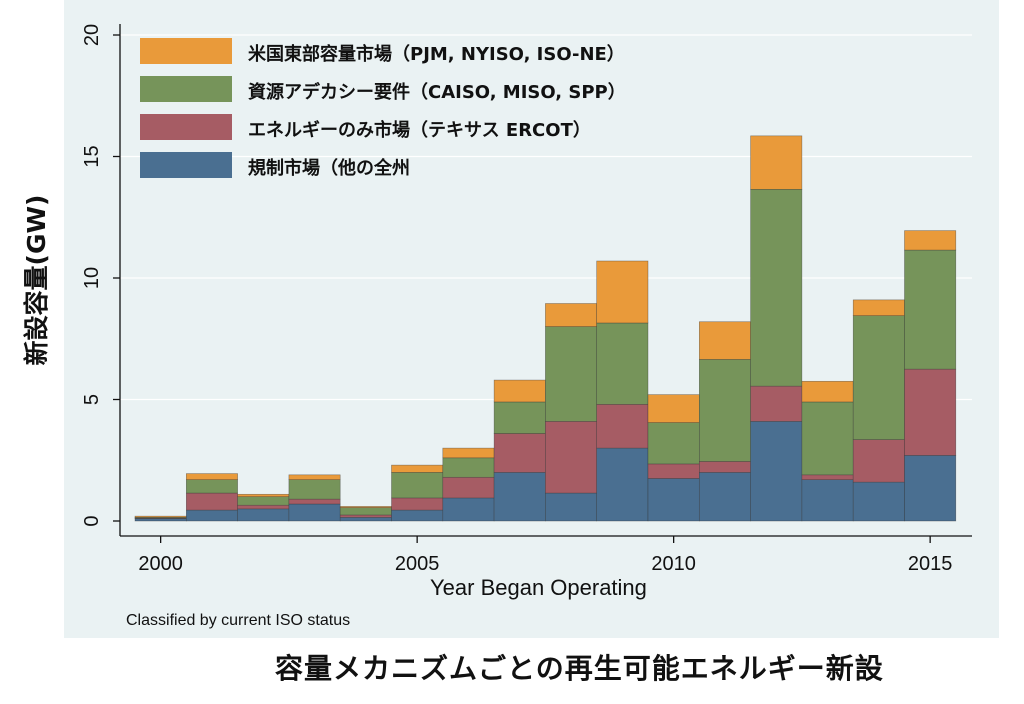 This screenshot has width=1024, height=704. I want to click on x-tick-label: 2010, so click(673, 564).